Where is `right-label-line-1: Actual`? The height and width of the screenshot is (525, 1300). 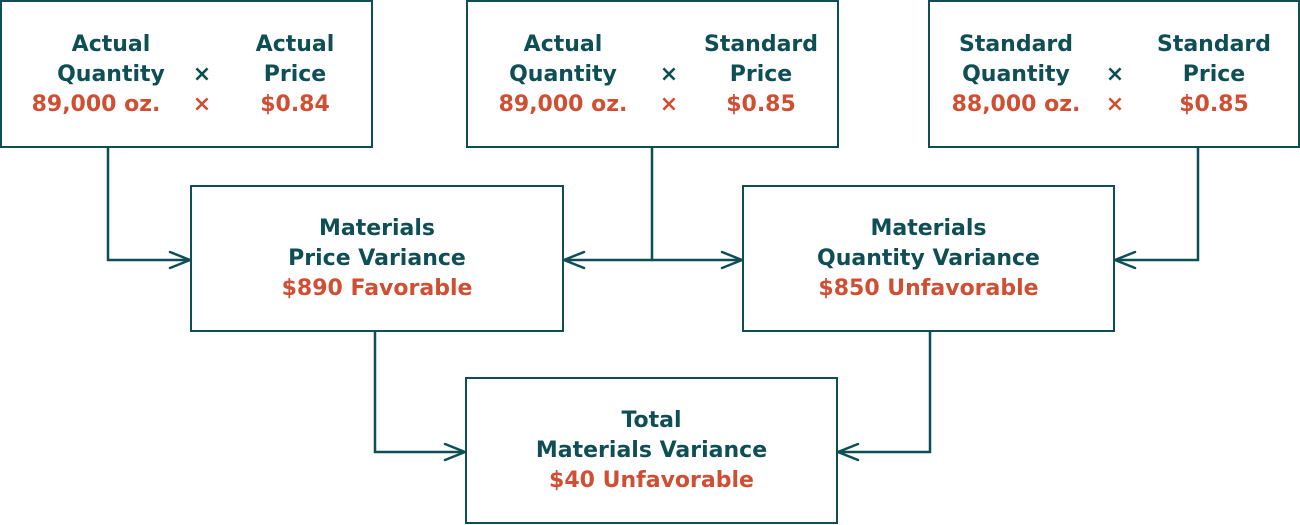
right-label-line-1: Actual is located at coordinates (295, 44).